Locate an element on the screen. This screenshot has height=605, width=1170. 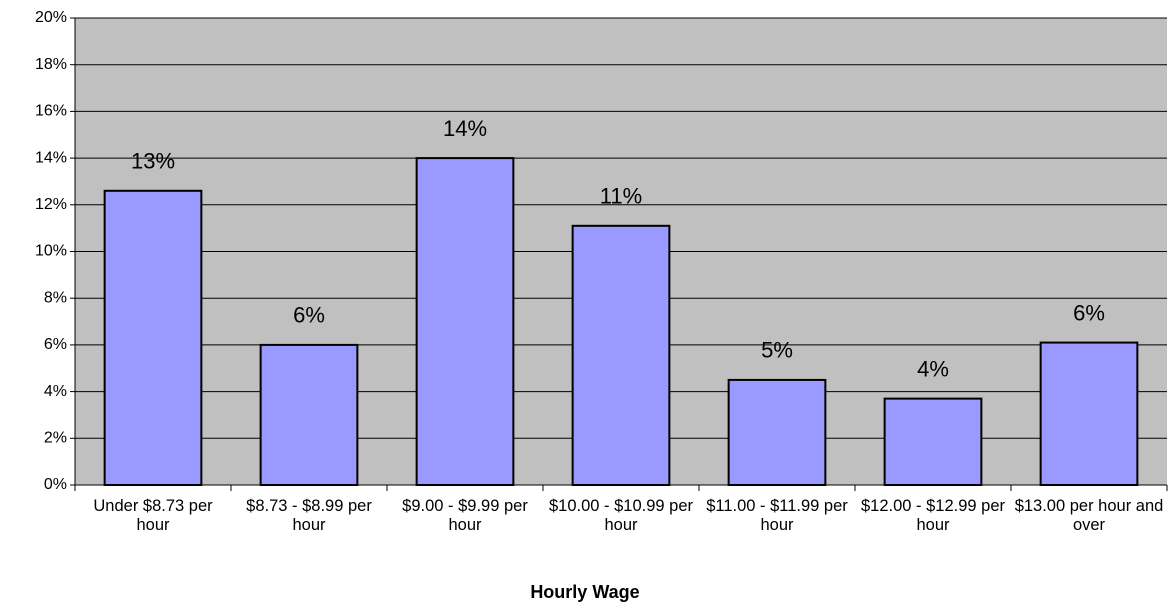
y-tick-label: 16% is located at coordinates (51, 111).